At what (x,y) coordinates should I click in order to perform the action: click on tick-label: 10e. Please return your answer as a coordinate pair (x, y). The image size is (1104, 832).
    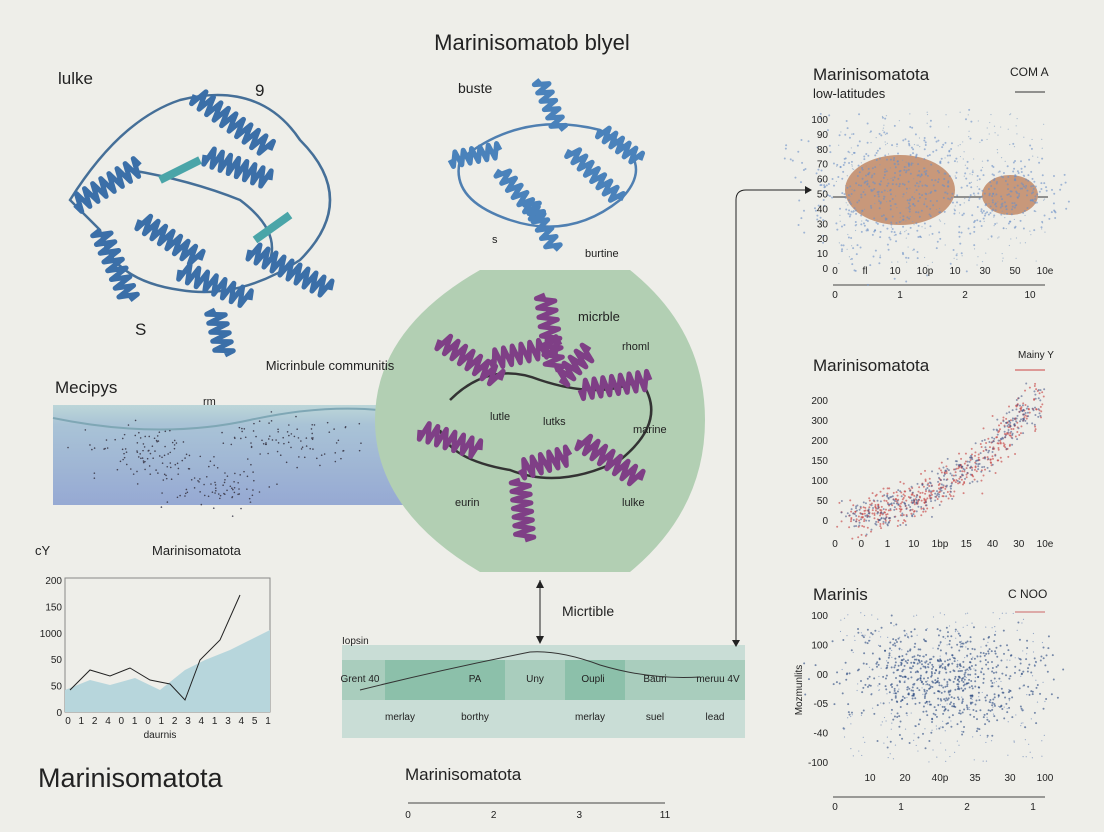
    Looking at the image, I should click on (1045, 271).